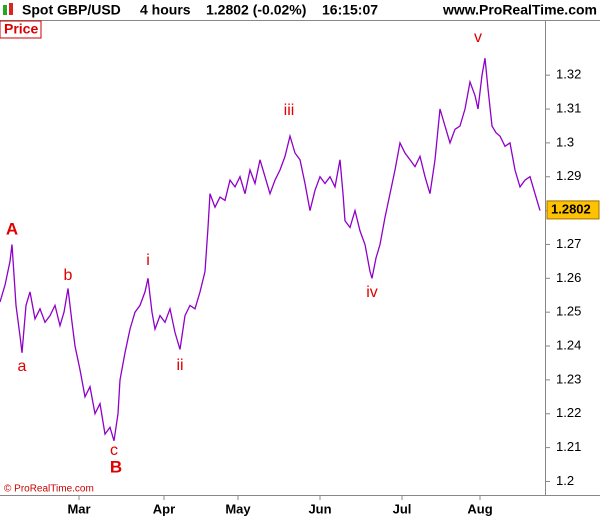 The image size is (600, 524). I want to click on y-tick-label: 1.31, so click(568, 107).